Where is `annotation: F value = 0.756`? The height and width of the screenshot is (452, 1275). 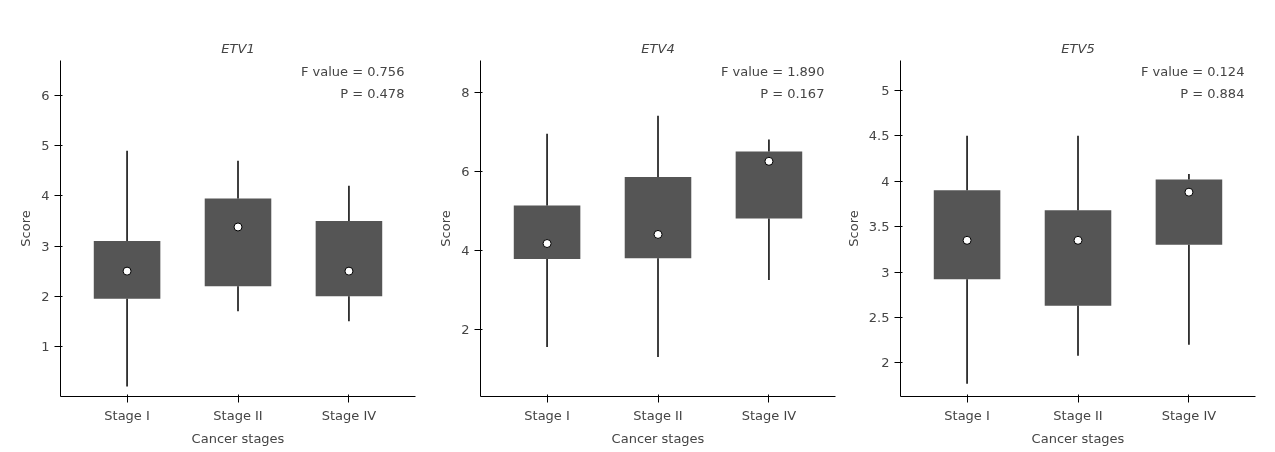
annotation: F value = 0.756 is located at coordinates (352, 71).